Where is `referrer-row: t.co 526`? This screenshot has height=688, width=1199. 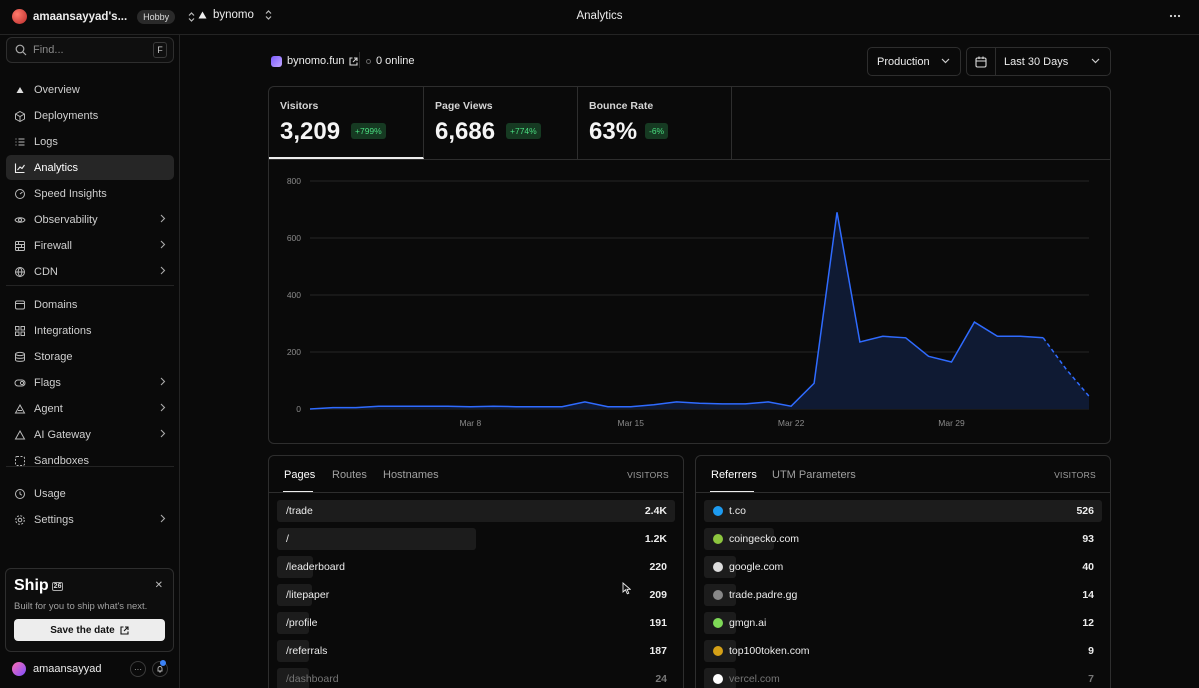
referrer-row: t.co 526 is located at coordinates (903, 511).